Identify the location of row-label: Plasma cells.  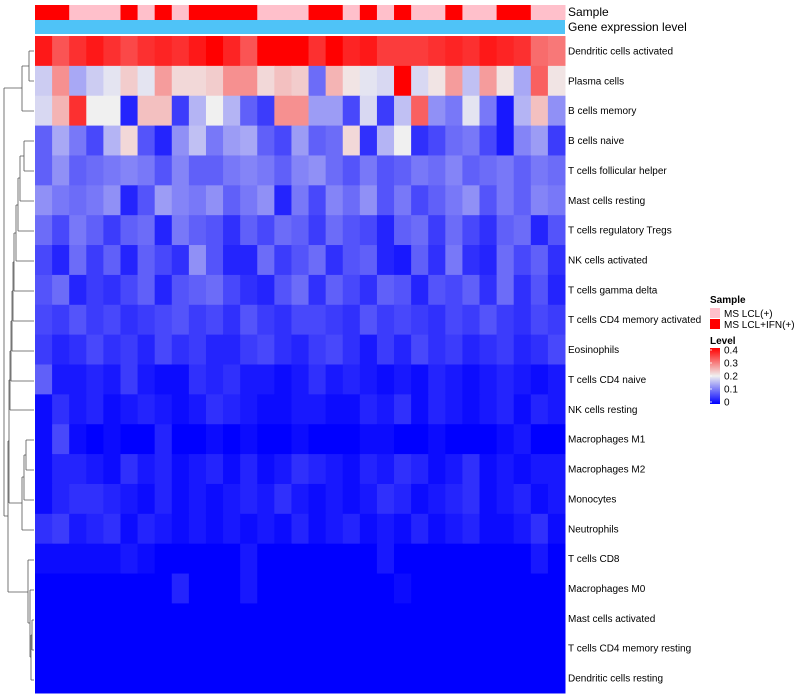
(596, 81).